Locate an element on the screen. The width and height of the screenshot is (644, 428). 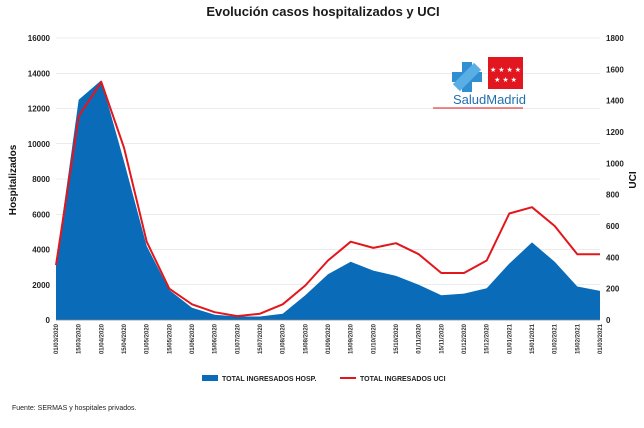
legend-label-uci: TOTAL INGRESADOS UCI is located at coordinates (403, 379).